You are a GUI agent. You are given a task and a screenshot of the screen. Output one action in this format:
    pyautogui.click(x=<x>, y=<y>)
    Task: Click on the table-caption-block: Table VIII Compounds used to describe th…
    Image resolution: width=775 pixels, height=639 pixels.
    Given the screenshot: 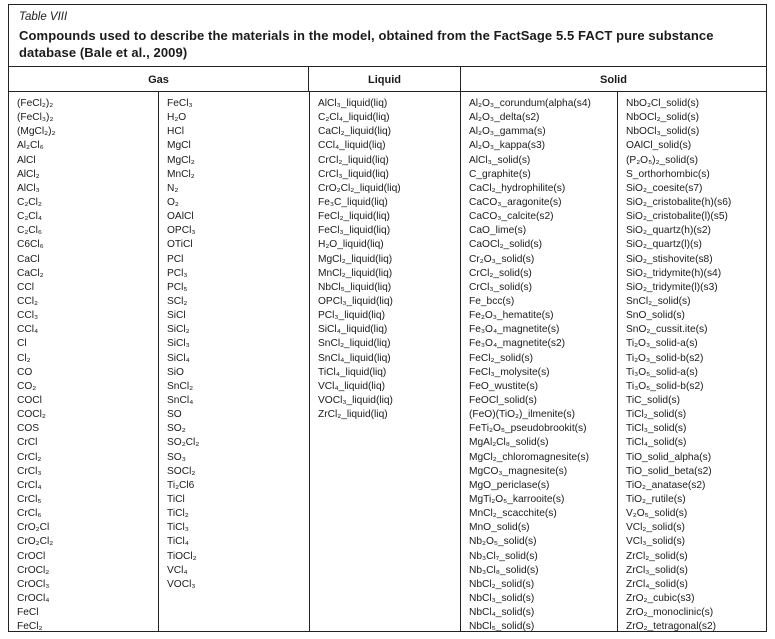 What is the action you would take?
    pyautogui.click(x=387, y=36)
    